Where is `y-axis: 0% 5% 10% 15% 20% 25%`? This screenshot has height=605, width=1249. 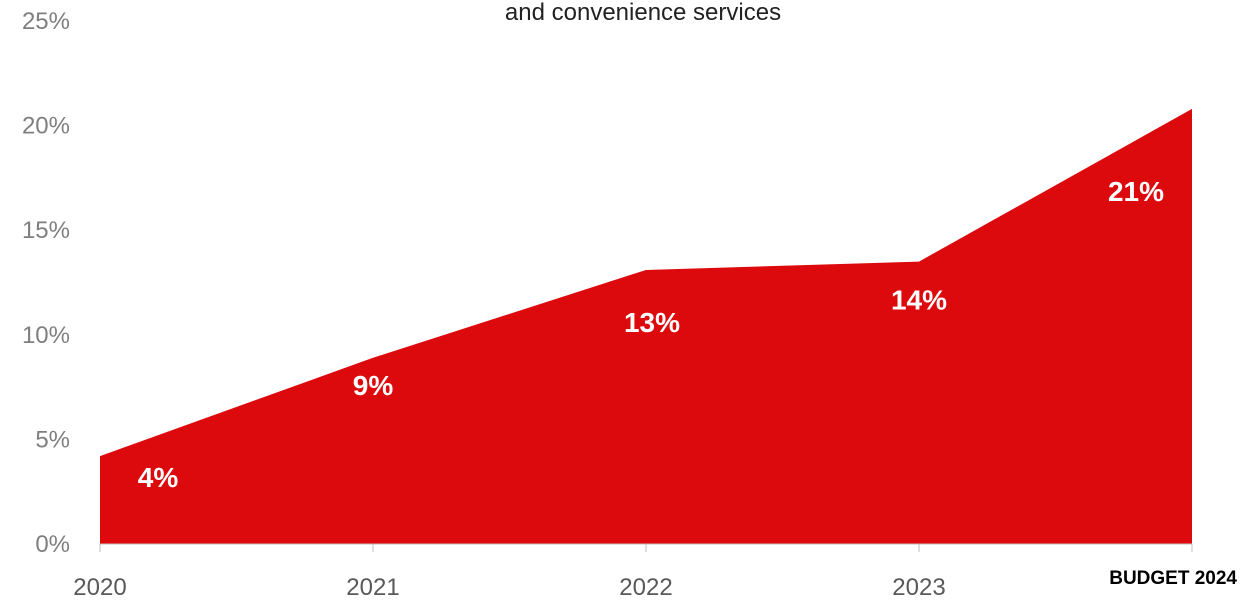 y-axis: 0% 5% 10% 15% 20% 25% is located at coordinates (46, 283).